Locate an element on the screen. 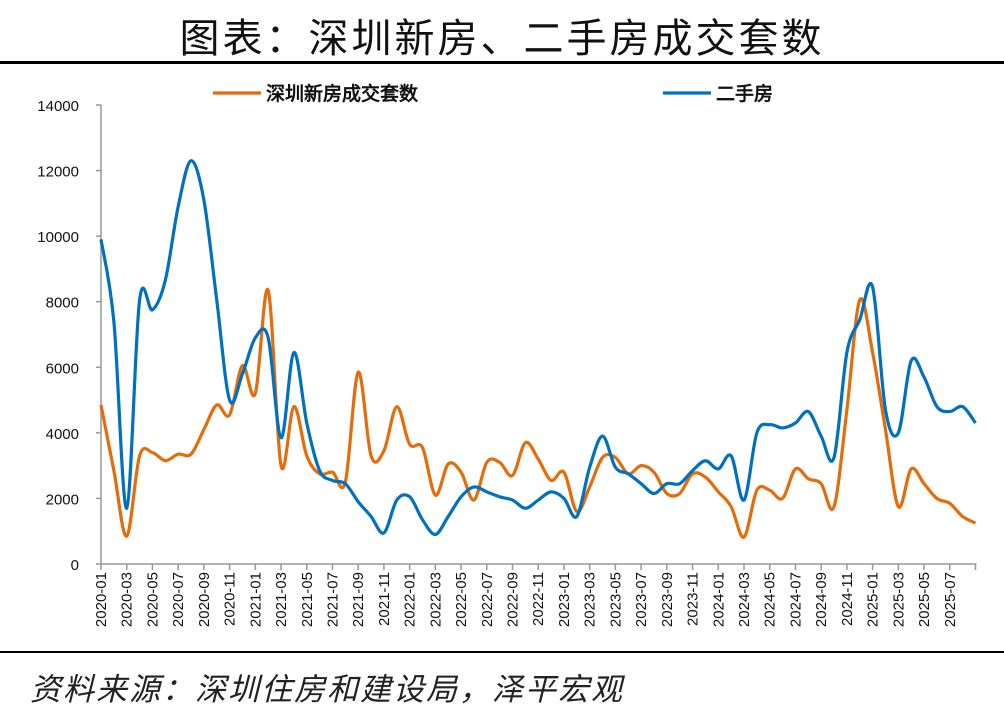  x-tick-label: 2020-01 is located at coordinates (101, 599).